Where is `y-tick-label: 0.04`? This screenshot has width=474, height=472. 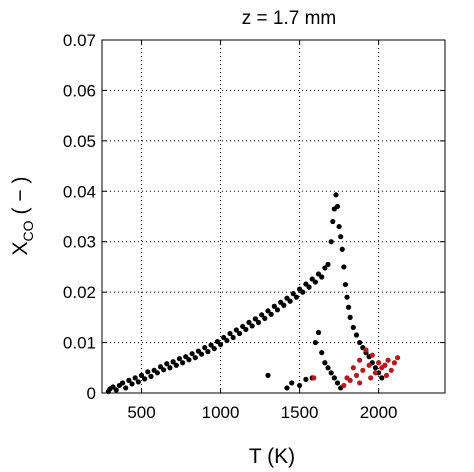 y-tick-label: 0.04 is located at coordinates (79, 191).